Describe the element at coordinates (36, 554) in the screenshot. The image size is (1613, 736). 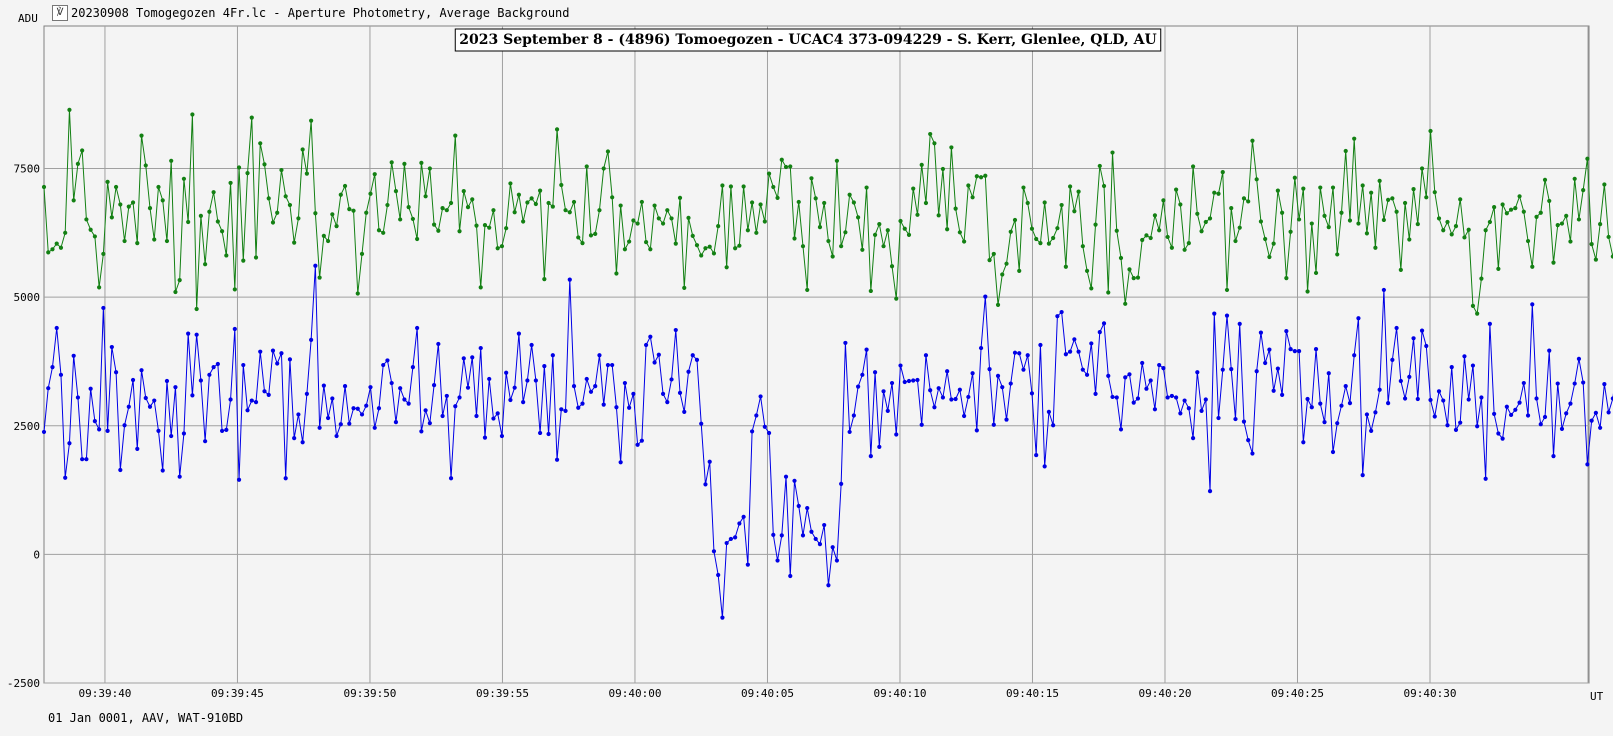
I see `y-tick-label: 0` at that location.